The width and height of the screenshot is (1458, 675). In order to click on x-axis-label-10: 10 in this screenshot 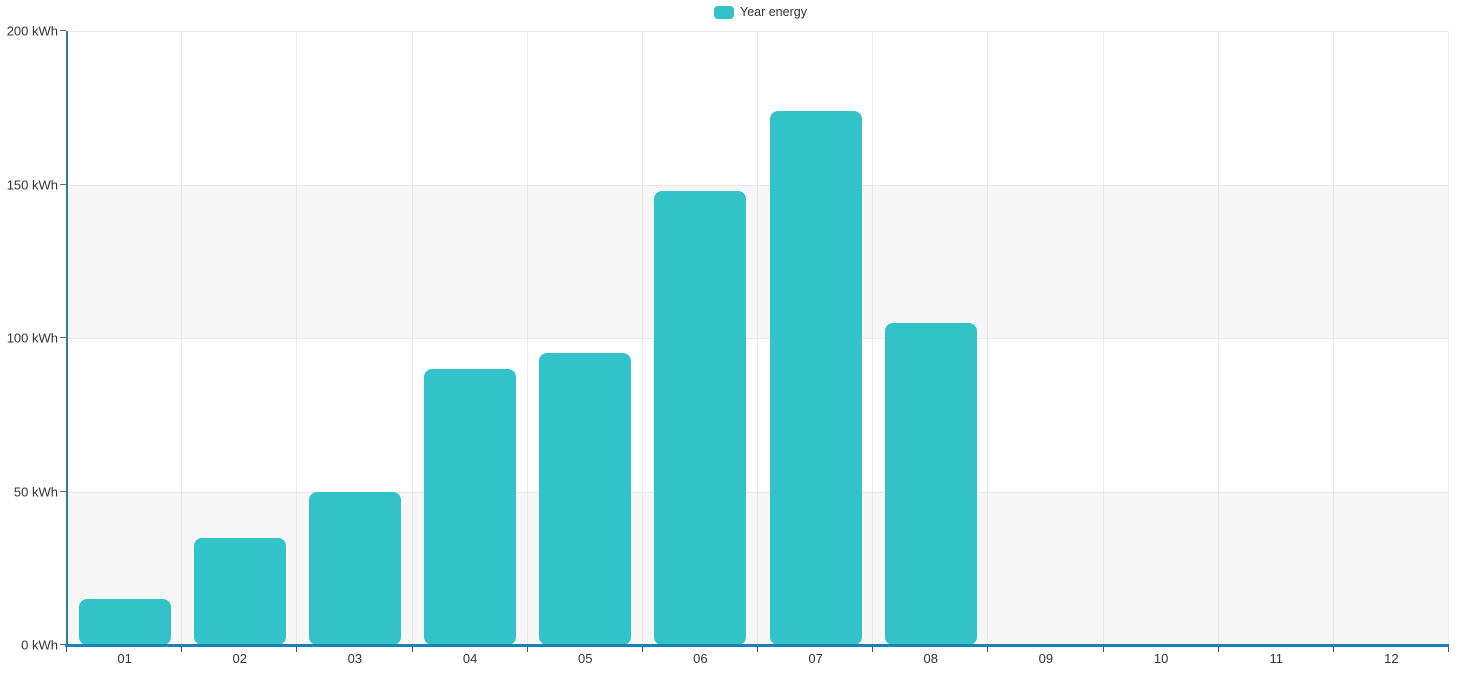, I will do `click(1161, 658)`.